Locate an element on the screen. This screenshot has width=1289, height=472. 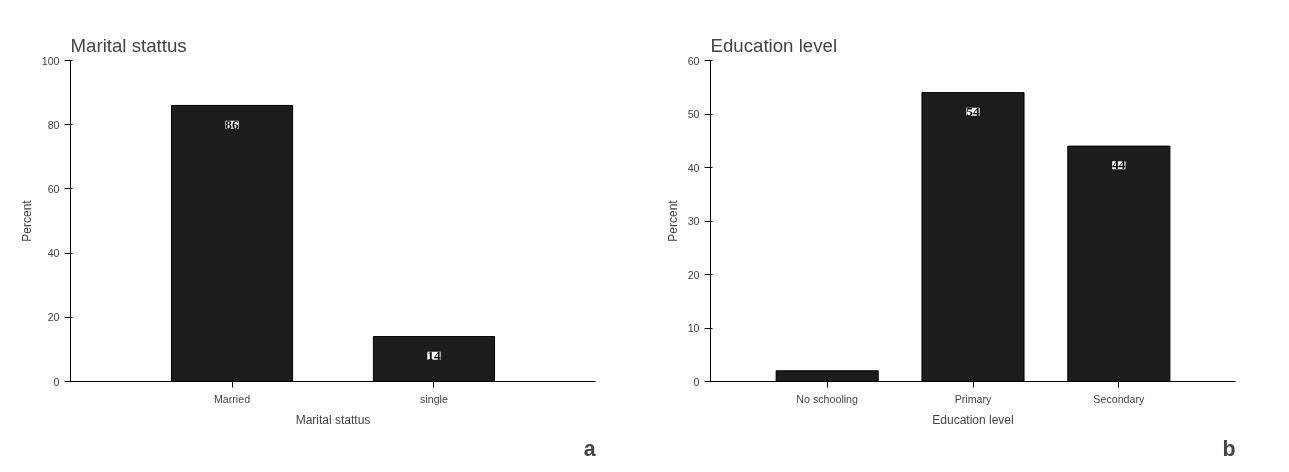
x-tick-label: Secondary is located at coordinates (1119, 398).